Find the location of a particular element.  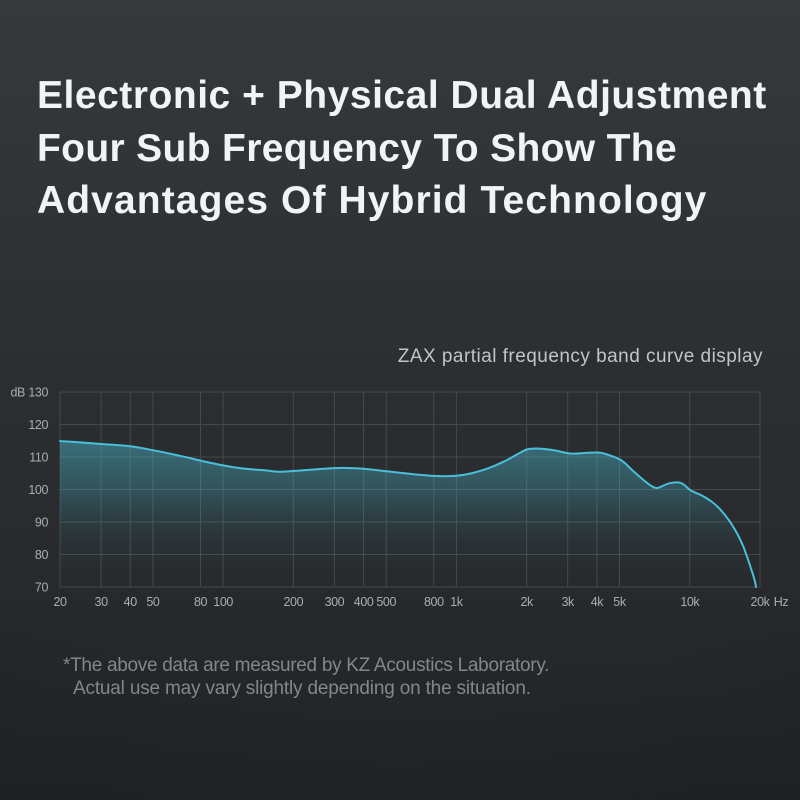

svg-text: 400 is located at coordinates (364, 602).